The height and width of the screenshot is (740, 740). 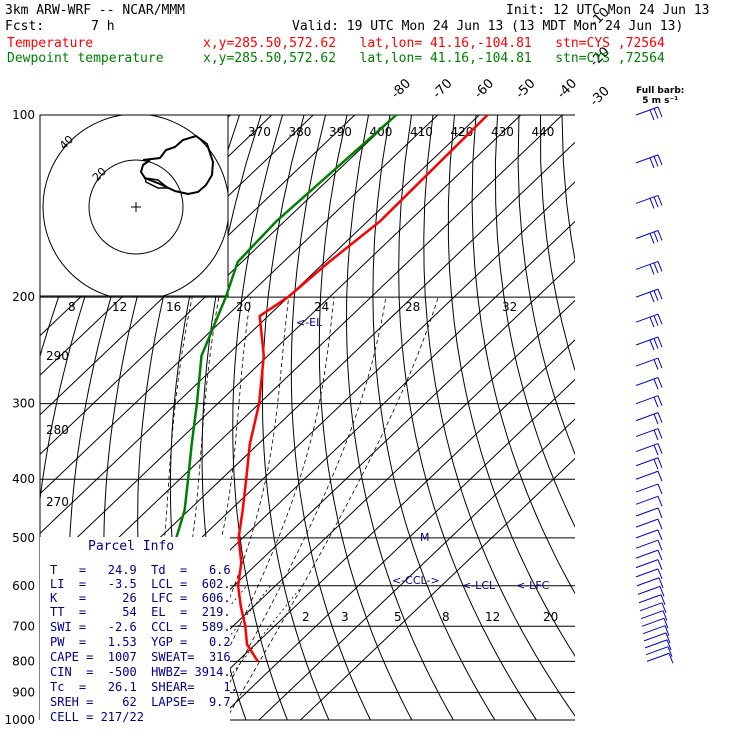 I want to click on sounding-annotation: <-LCL, so click(x=479, y=585).